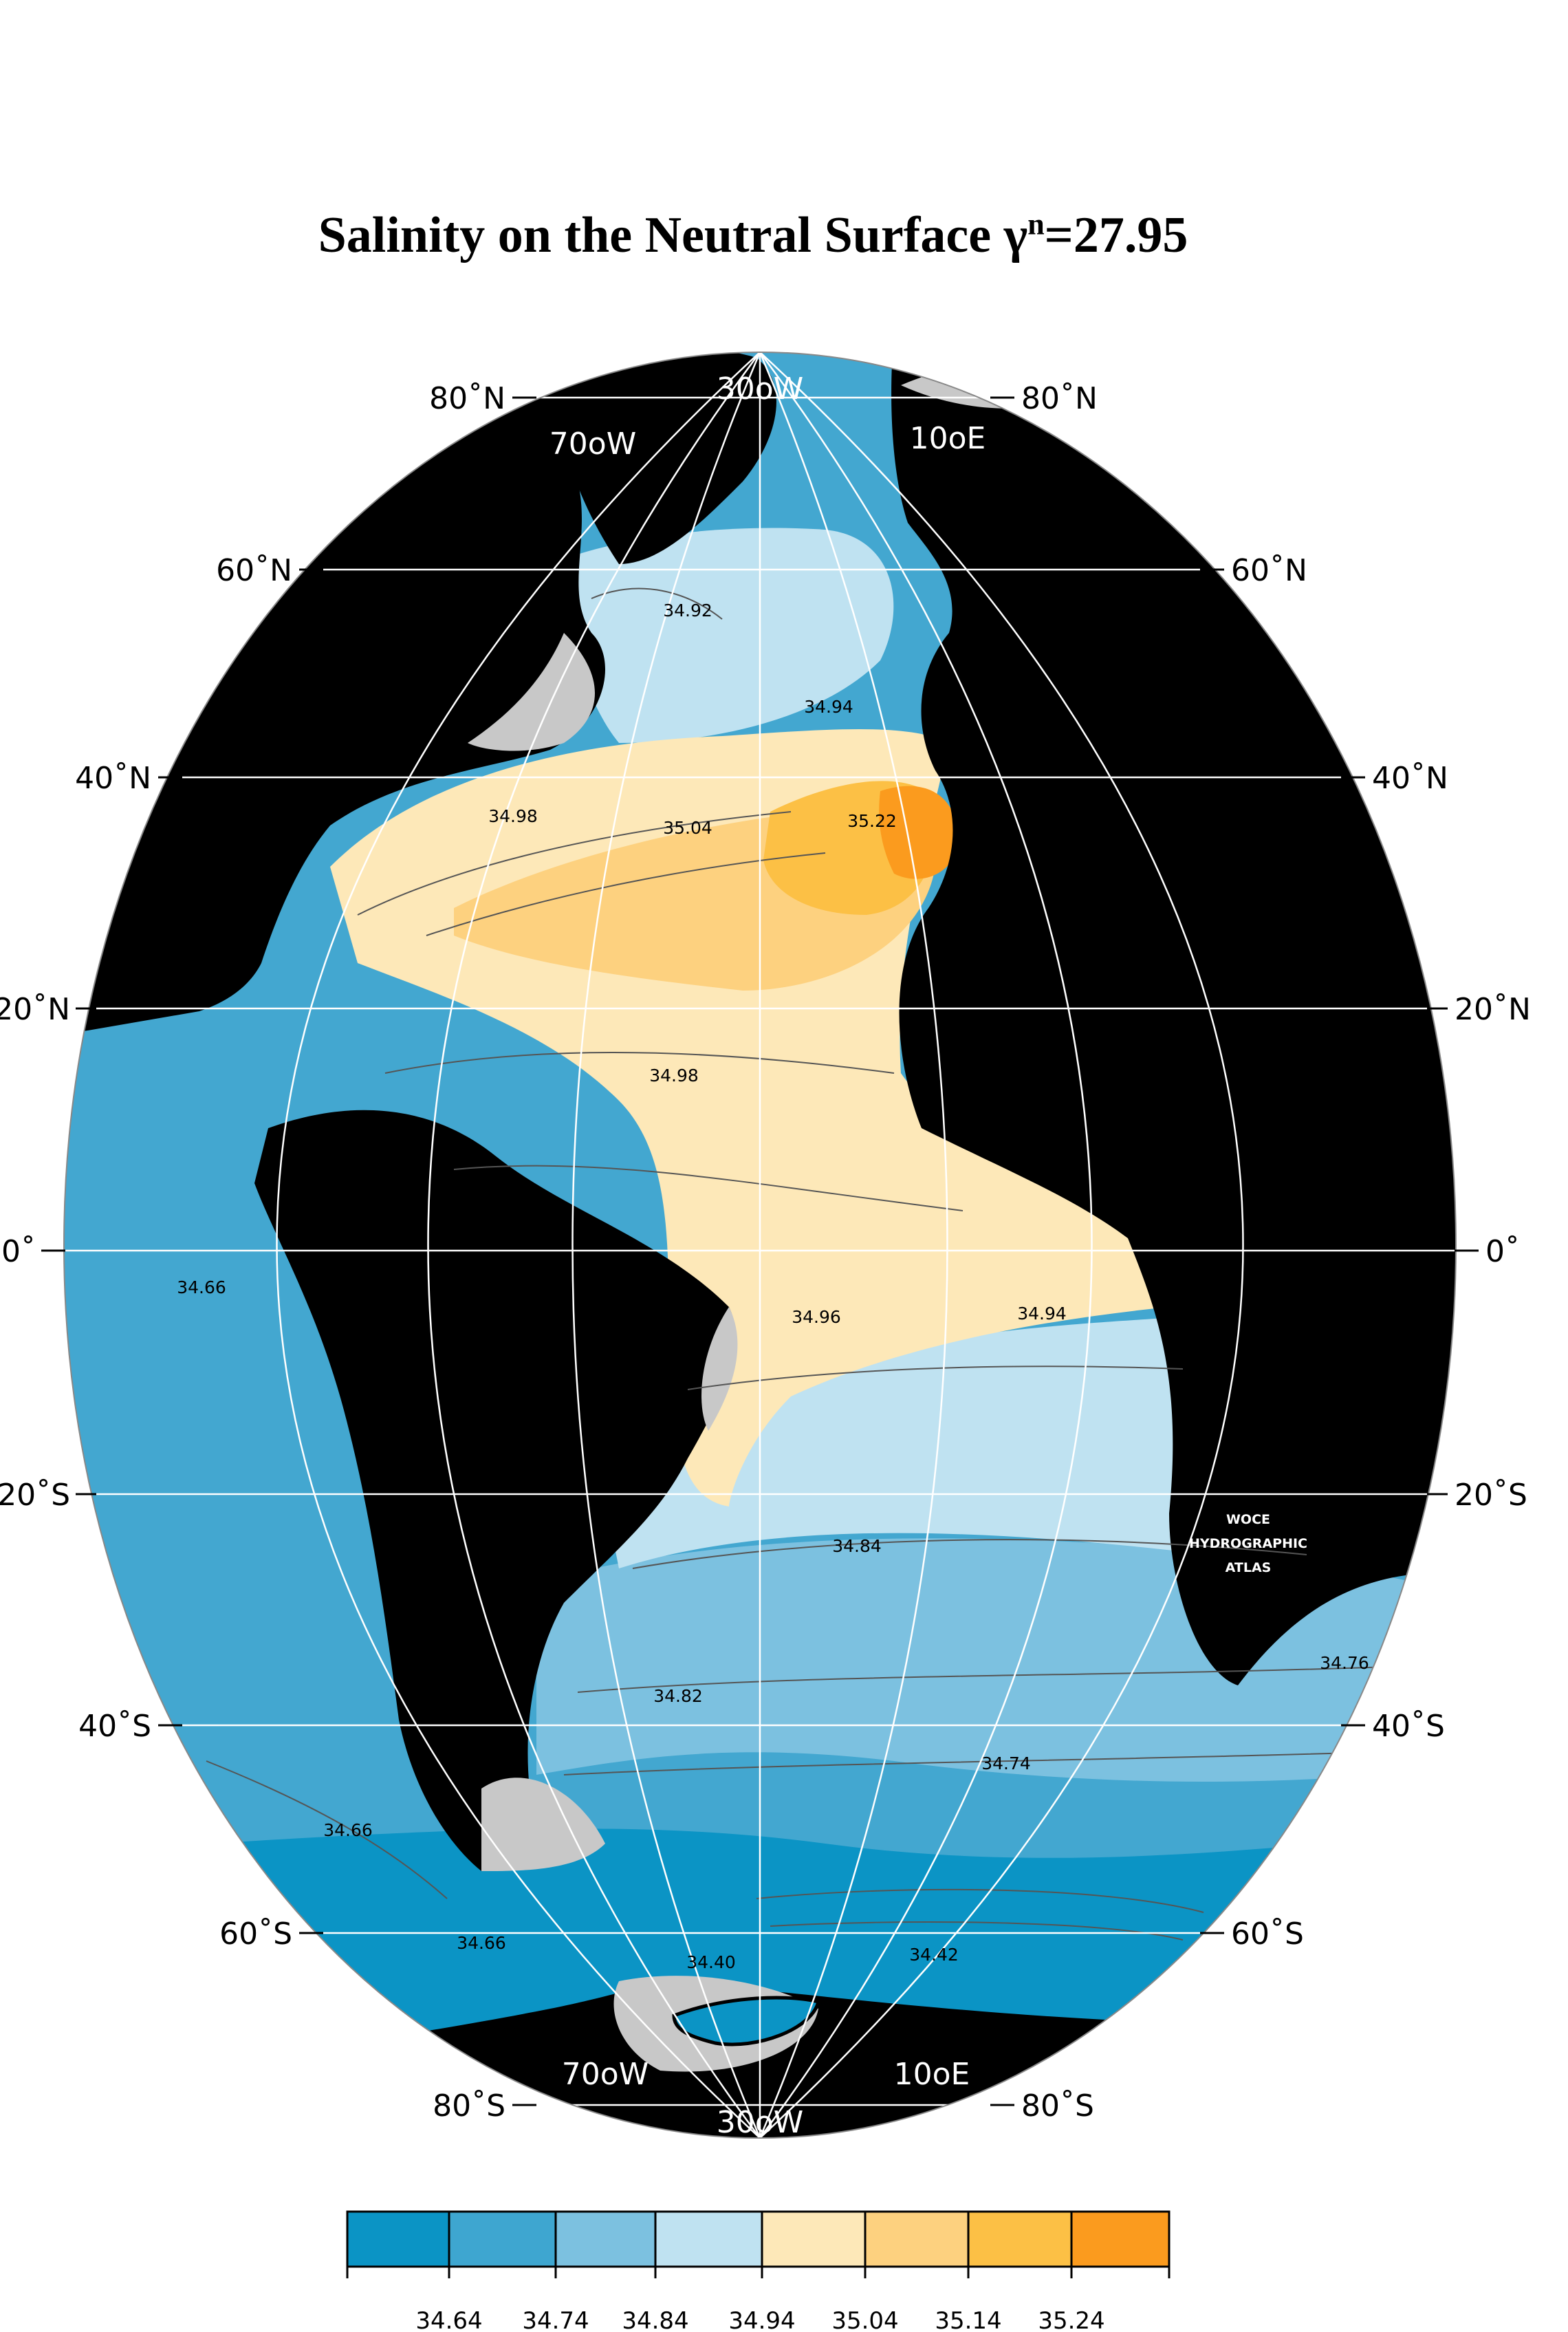  I want to click on contour-label: 34.42, so click(934, 1955).